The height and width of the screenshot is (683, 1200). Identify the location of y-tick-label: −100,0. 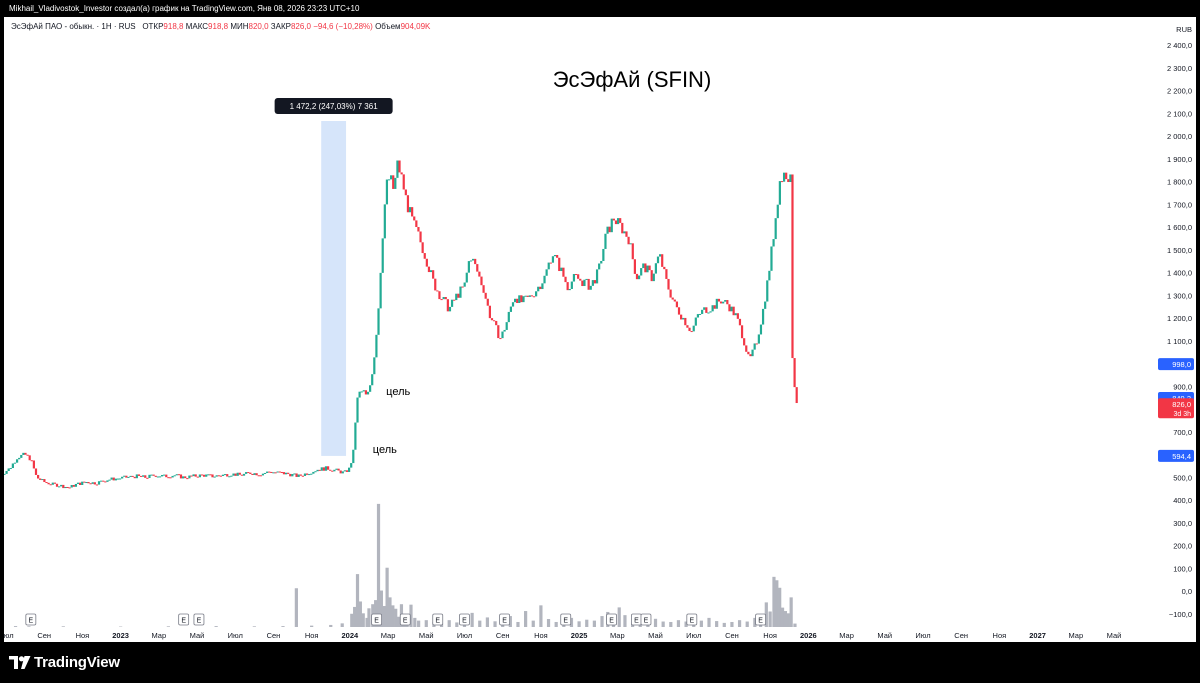
(1180, 614).